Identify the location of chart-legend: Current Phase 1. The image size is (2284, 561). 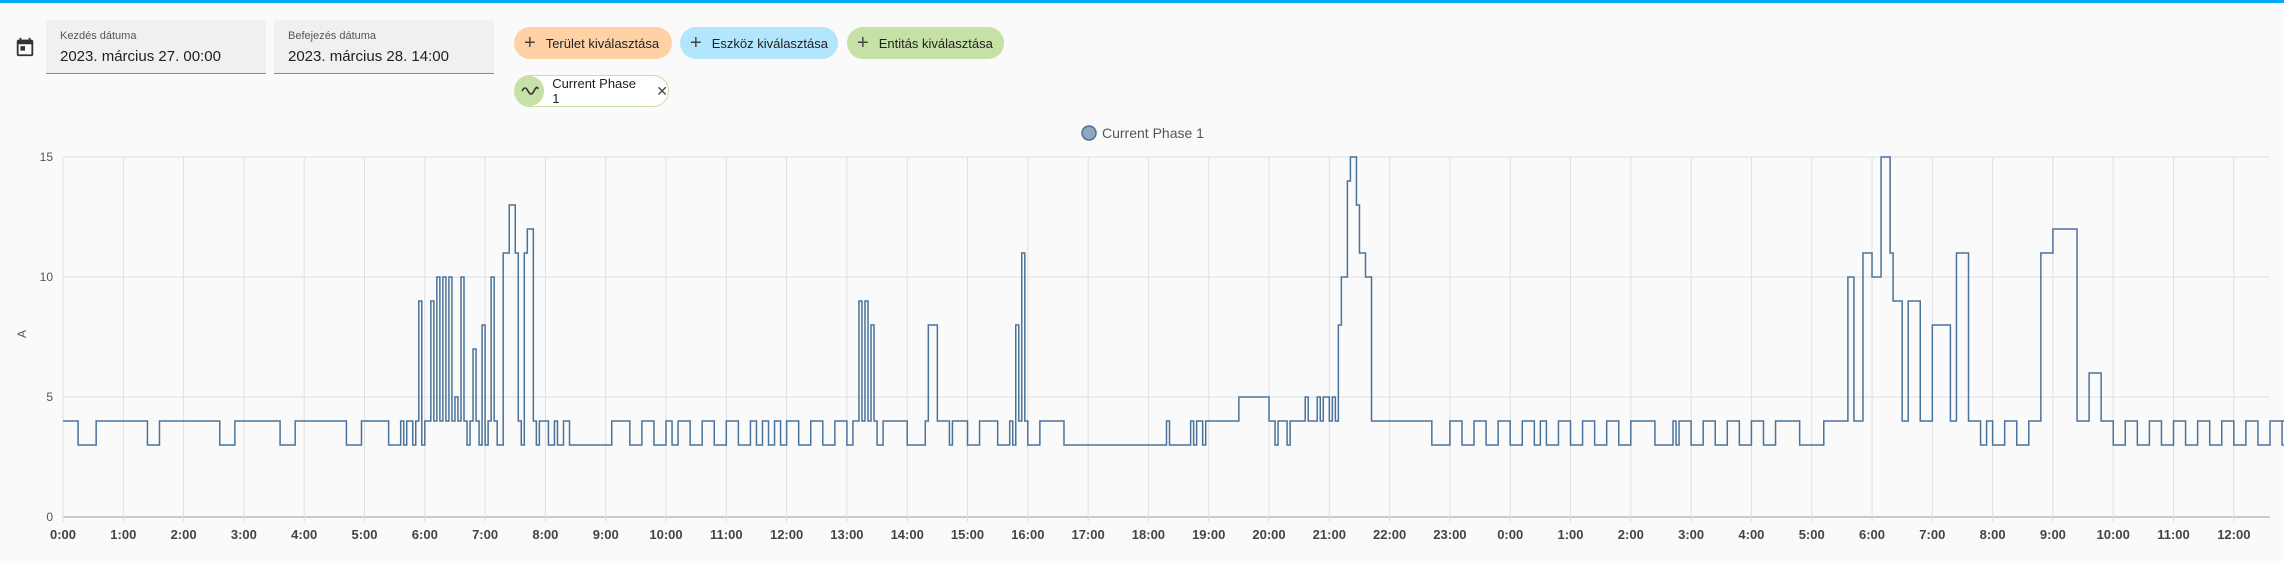
(1142, 133).